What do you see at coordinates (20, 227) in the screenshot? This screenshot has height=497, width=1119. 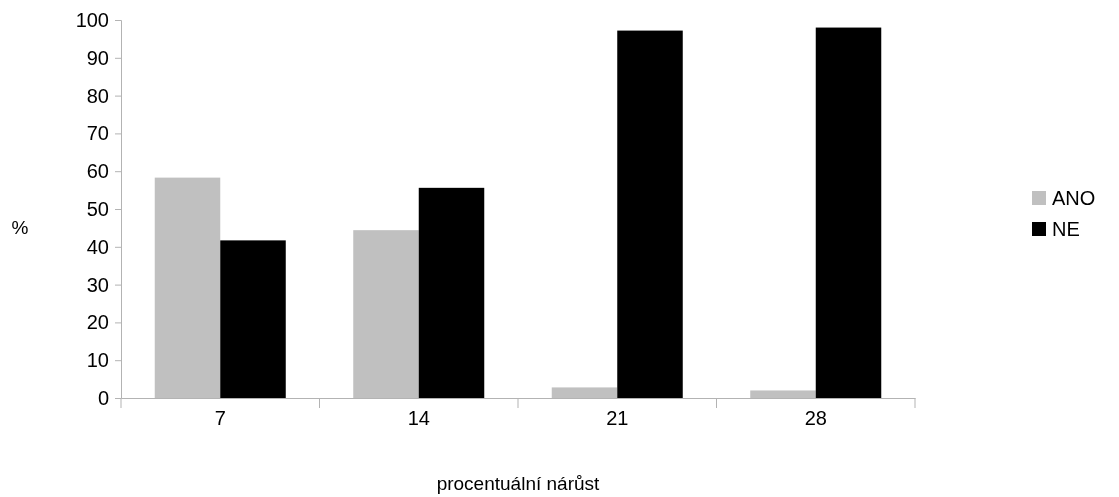 I see `y-axis-title: %` at bounding box center [20, 227].